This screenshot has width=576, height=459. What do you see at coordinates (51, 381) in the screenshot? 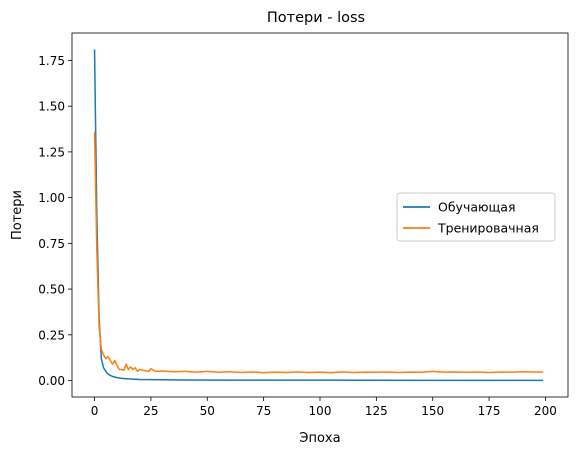
I see `y-tick-label: 0.00` at bounding box center [51, 381].